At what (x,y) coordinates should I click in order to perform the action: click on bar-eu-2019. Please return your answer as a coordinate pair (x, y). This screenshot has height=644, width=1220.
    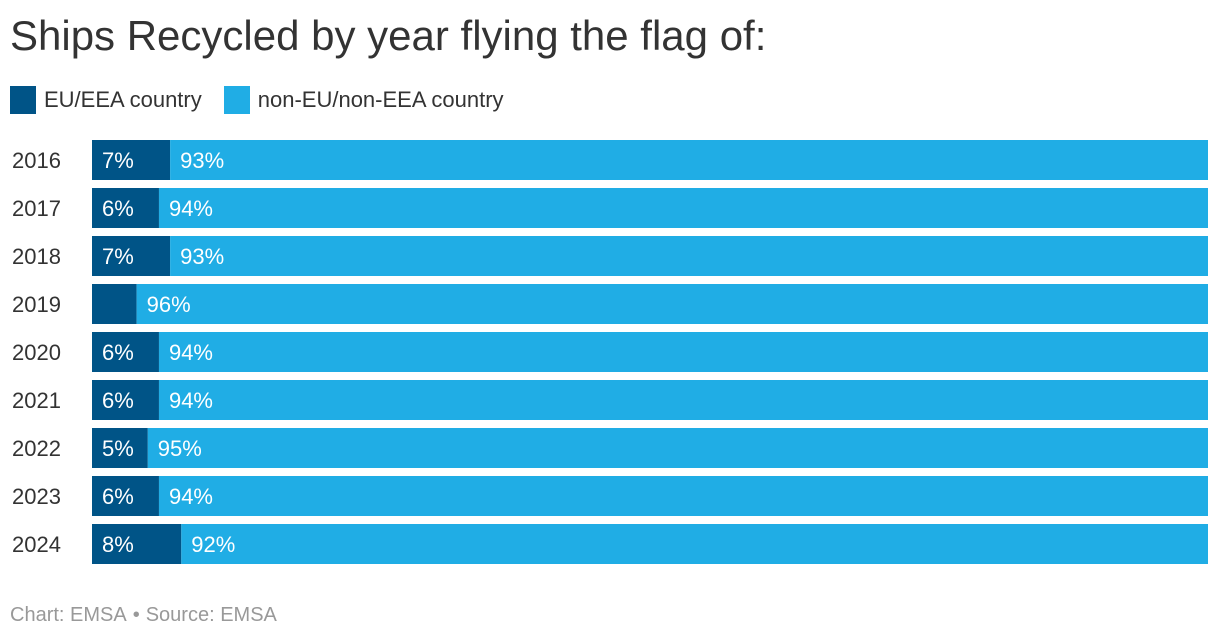
    Looking at the image, I should click on (114, 304).